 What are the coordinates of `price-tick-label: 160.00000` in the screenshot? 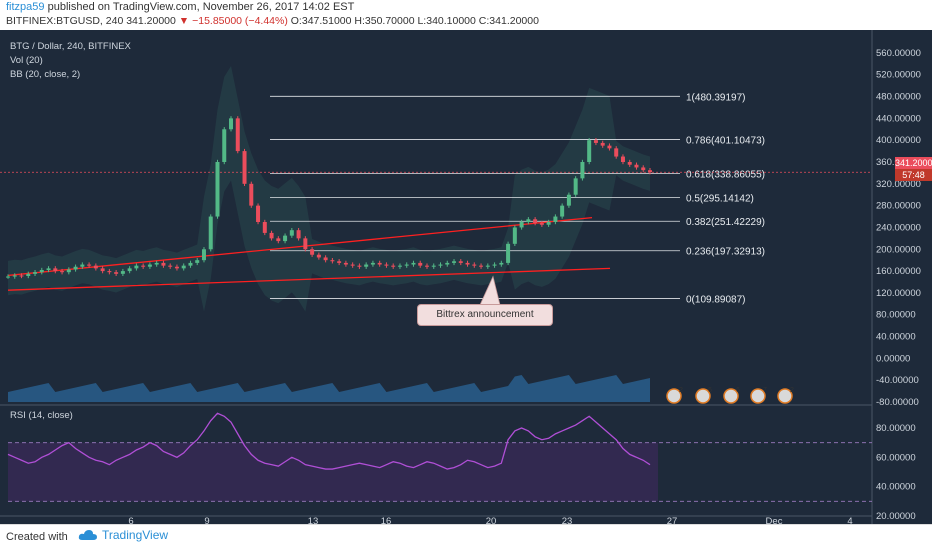 It's located at (898, 271).